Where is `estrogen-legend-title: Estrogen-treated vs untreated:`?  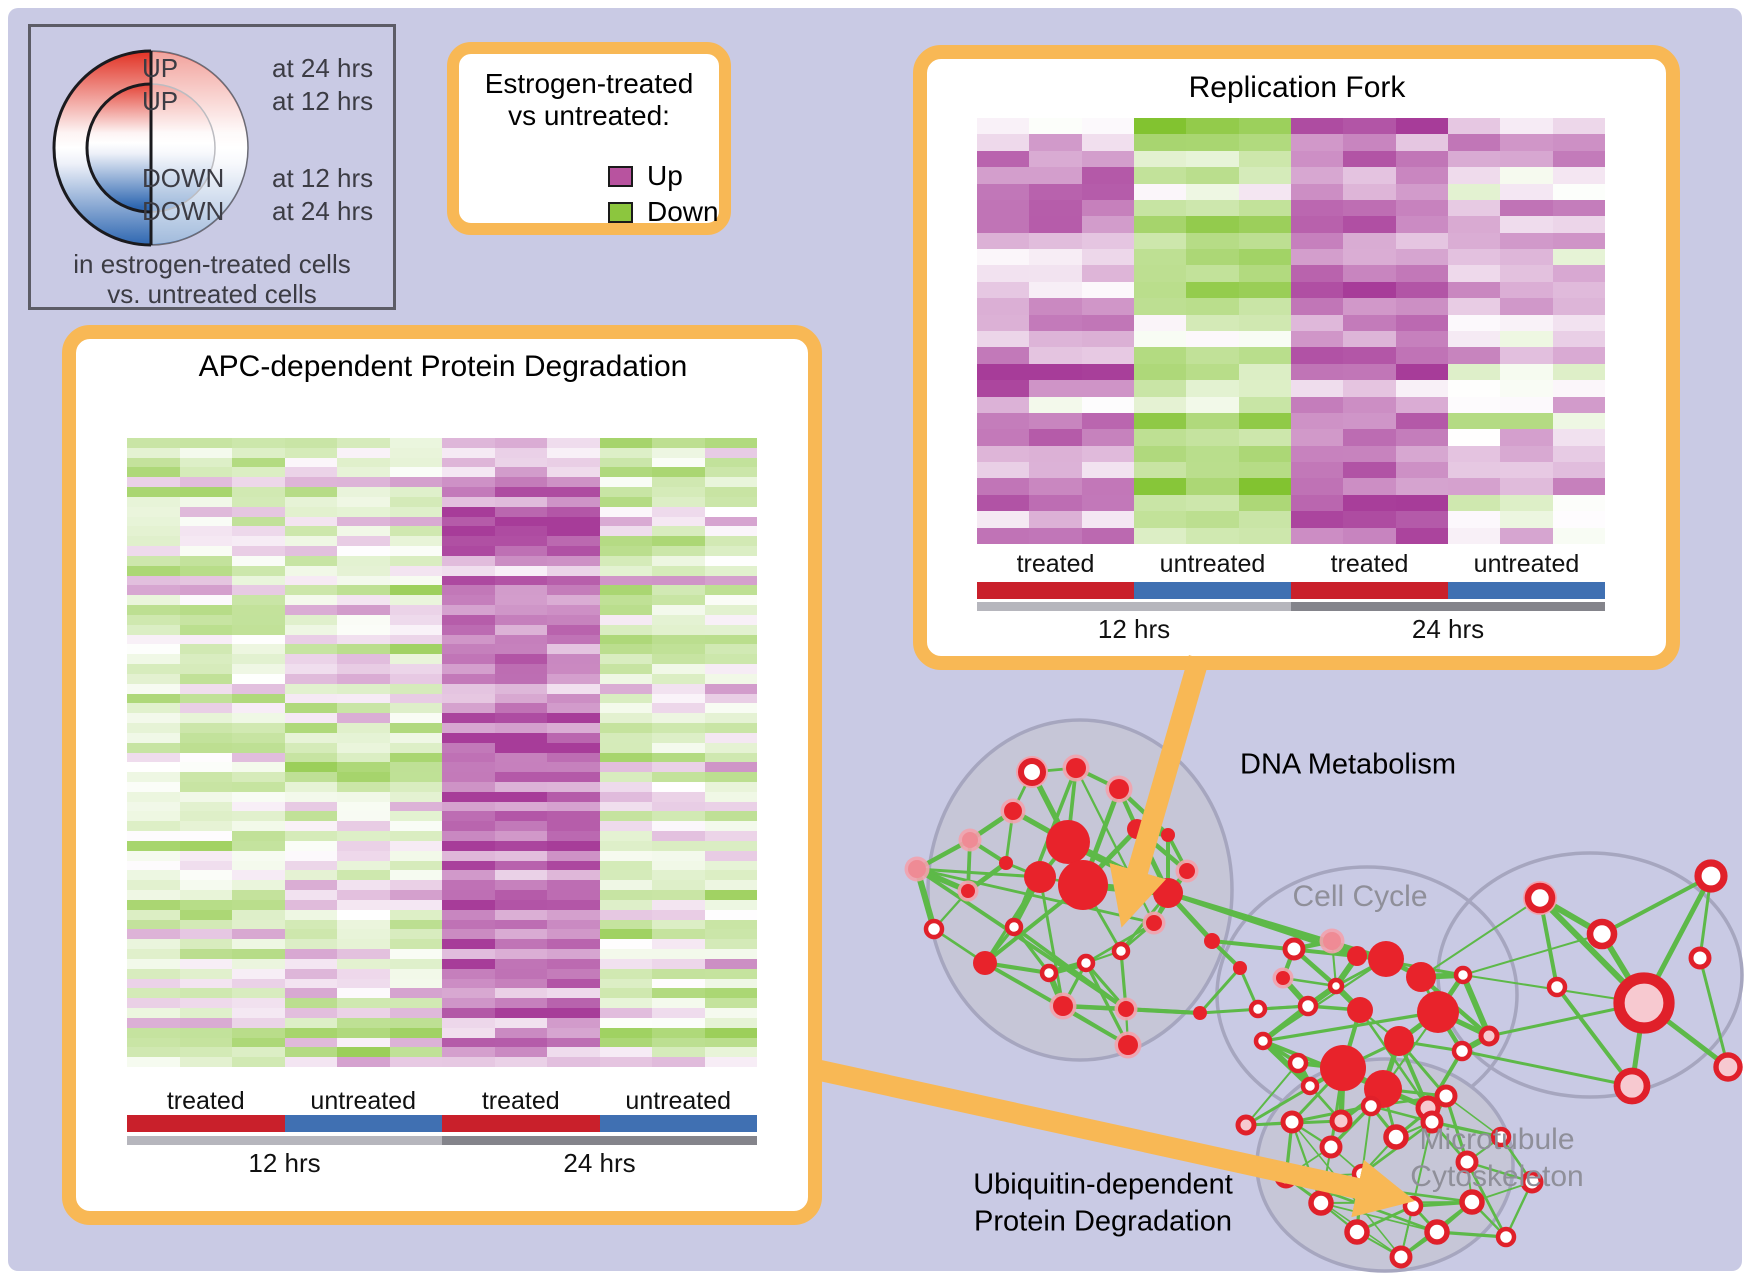 estrogen-legend-title: Estrogen-treated vs untreated: is located at coordinates (589, 100).